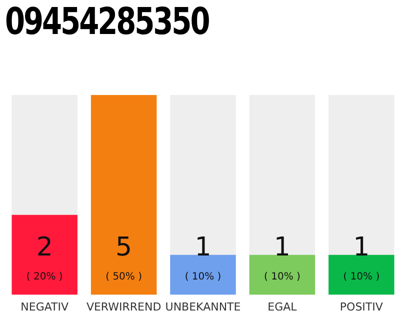 This screenshot has width=410, height=320. I want to click on x-tick-label: VERWIRREND, so click(124, 307).